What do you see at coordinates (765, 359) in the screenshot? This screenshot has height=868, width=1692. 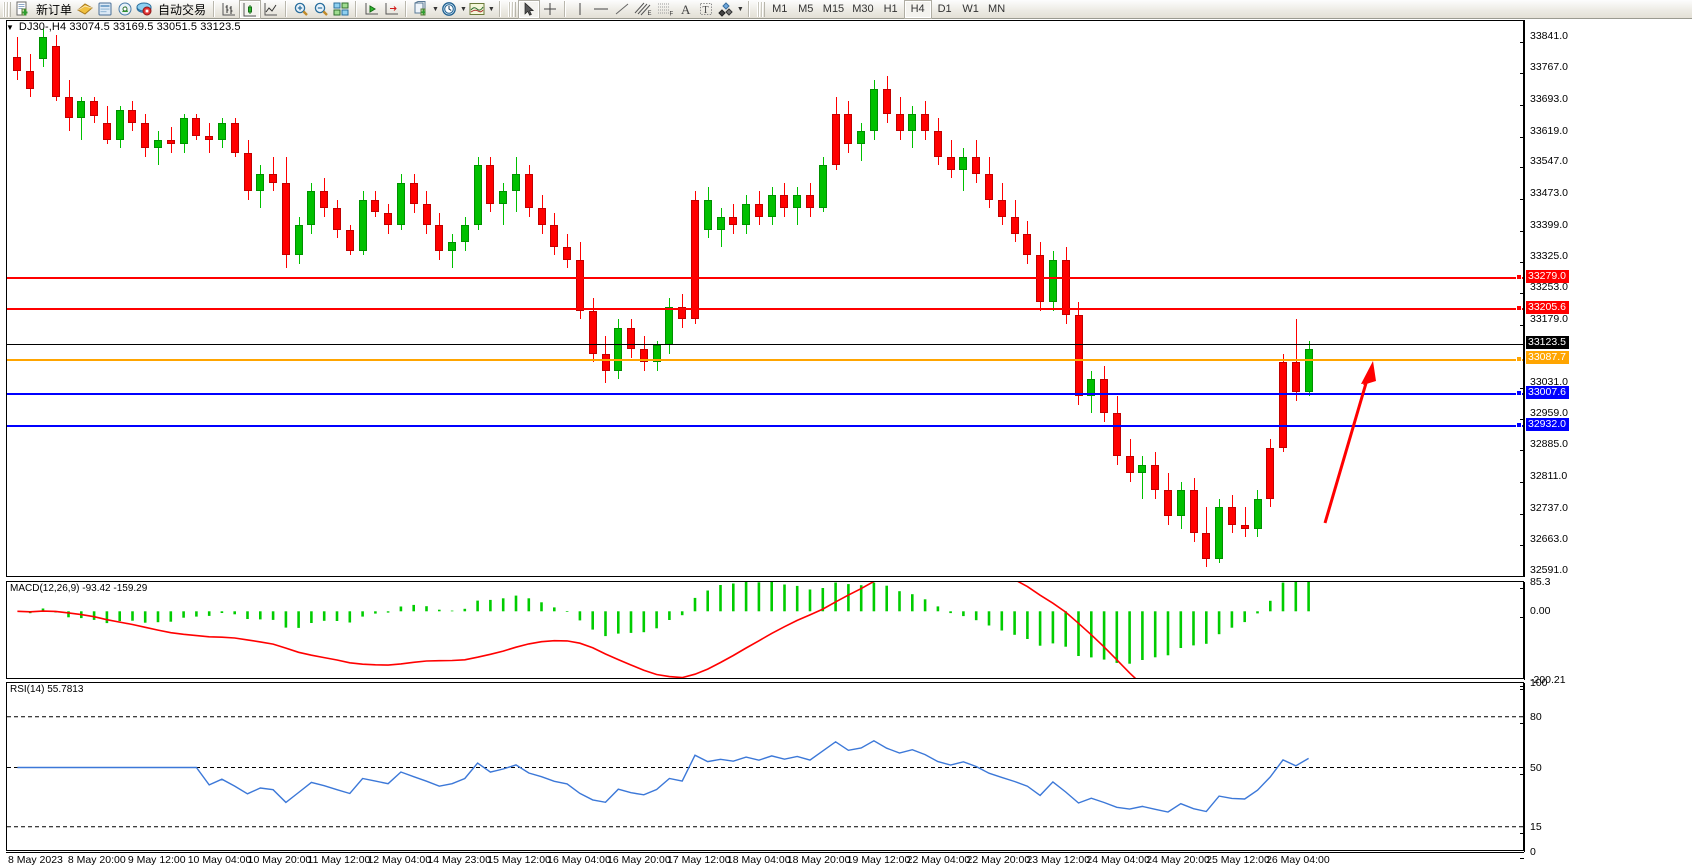 I see `level-line-pivot` at bounding box center [765, 359].